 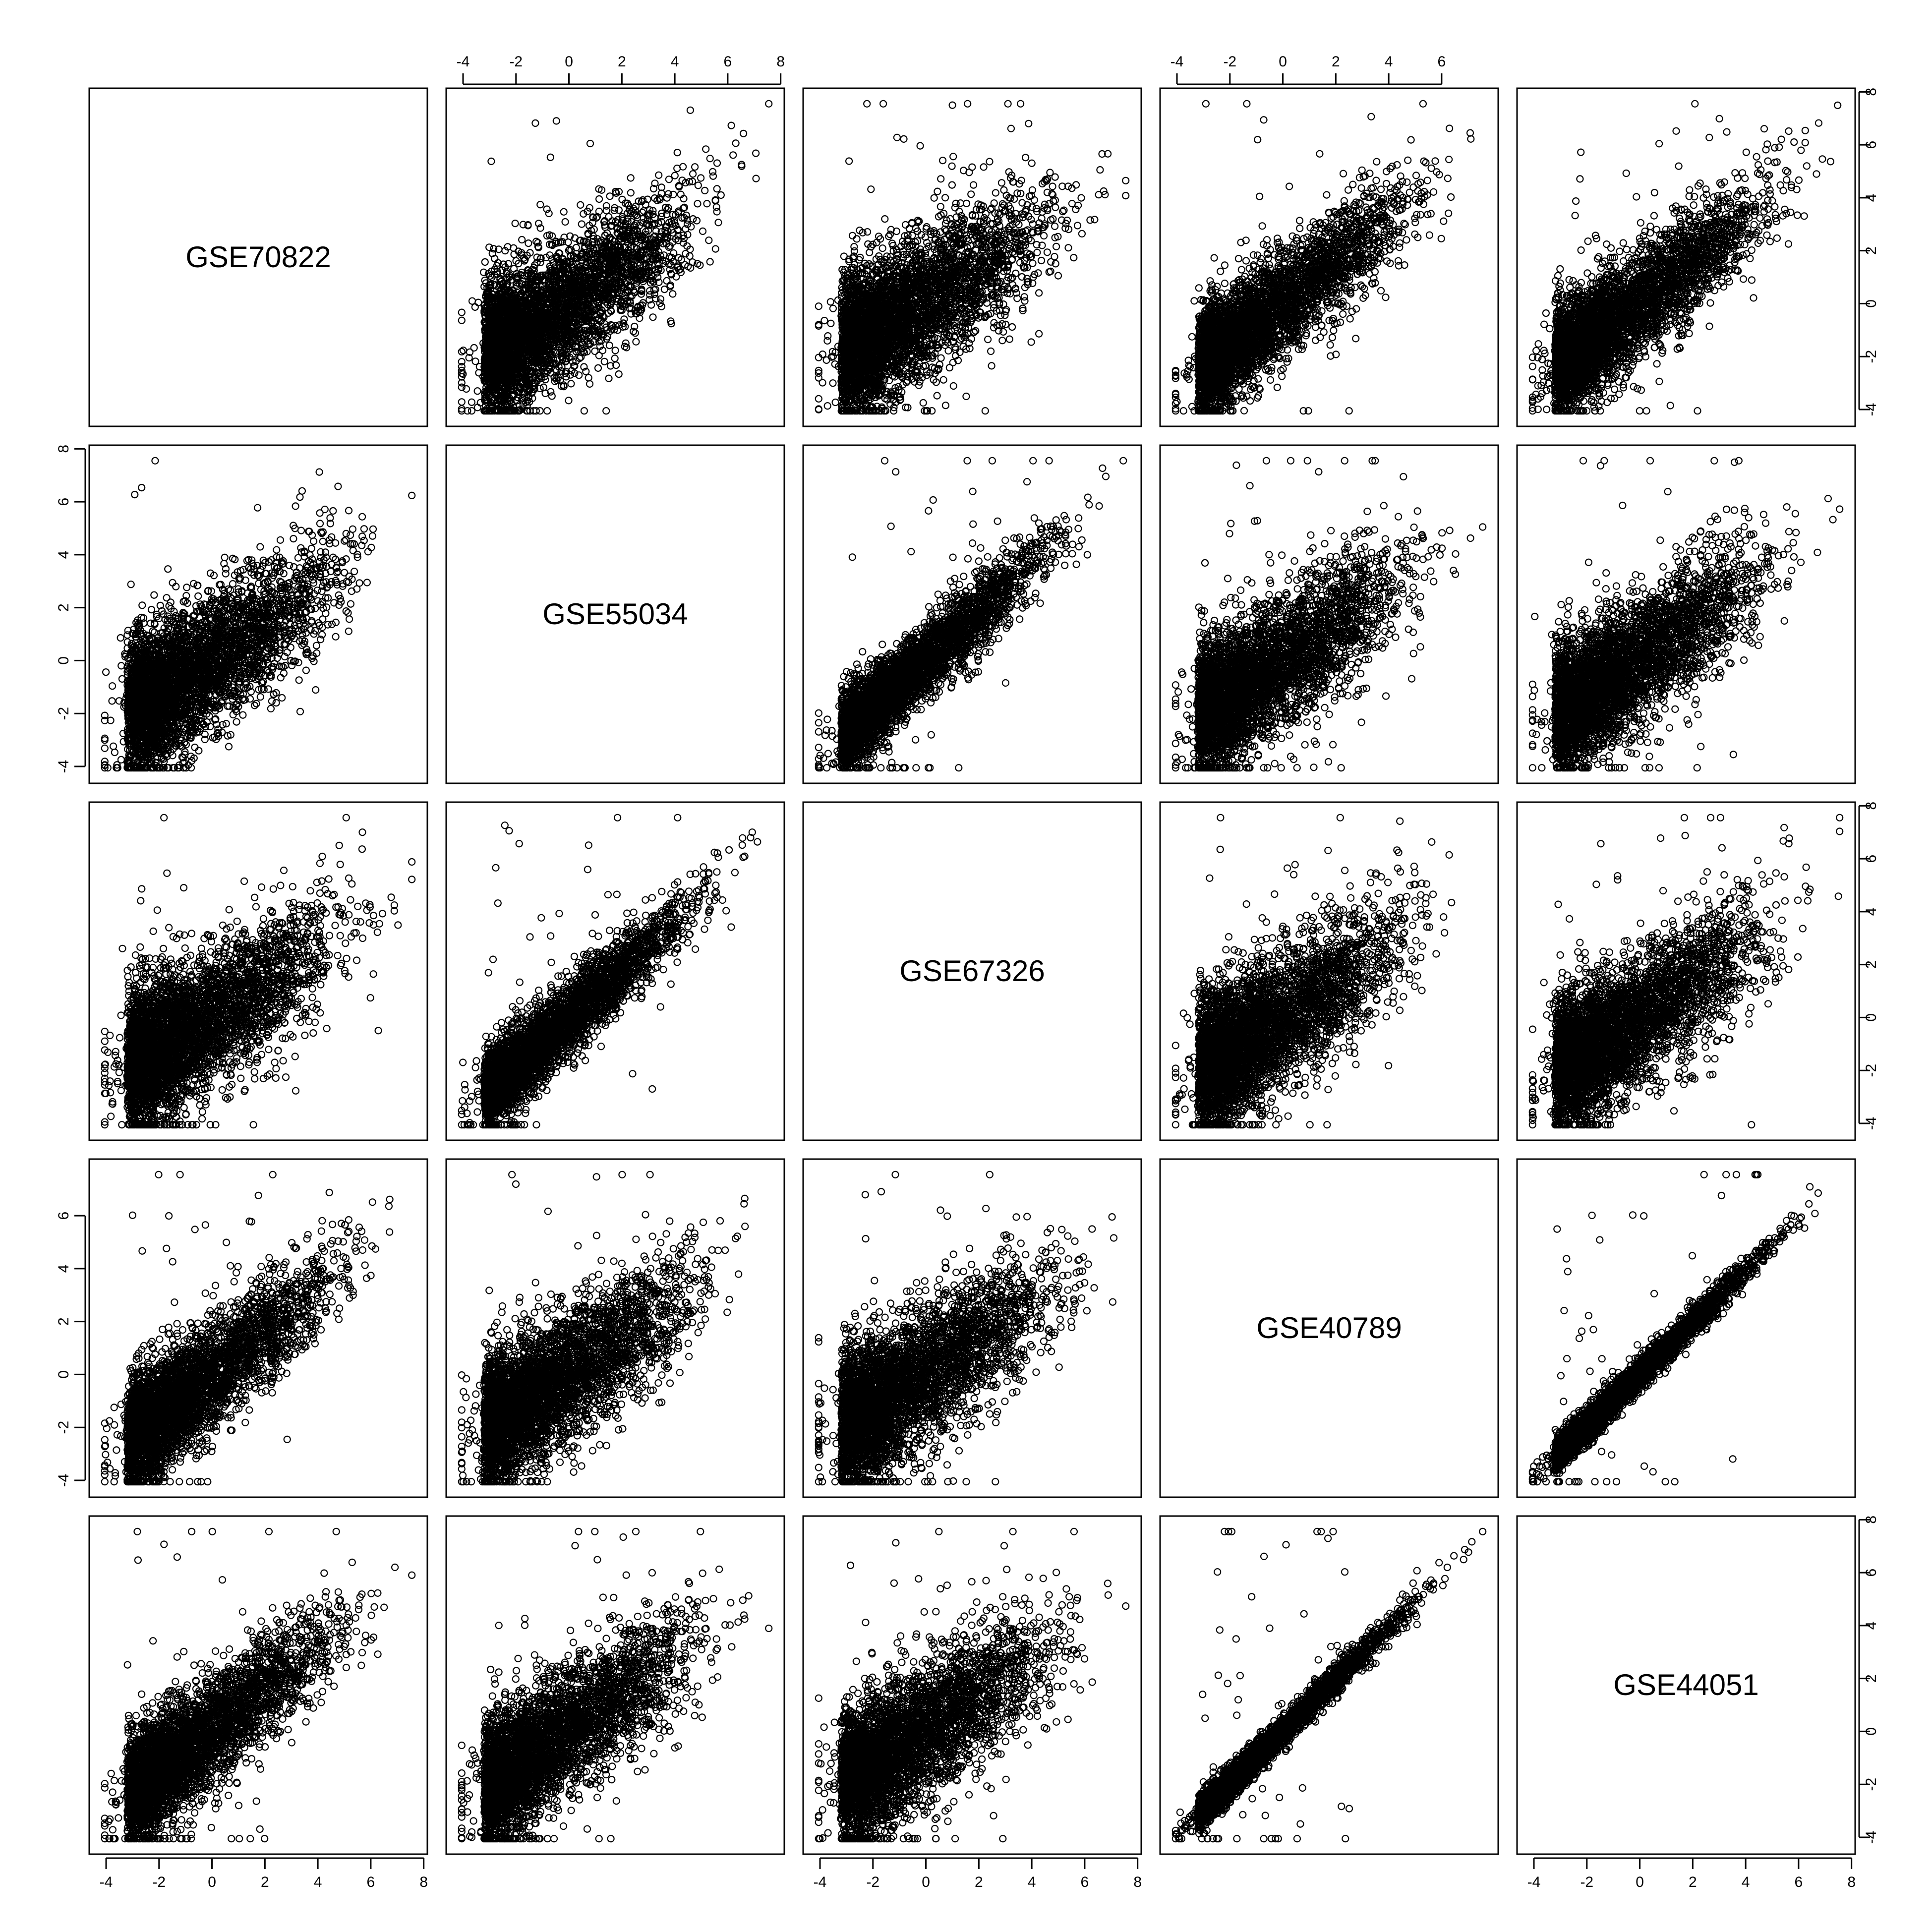 What do you see at coordinates (1686, 1684) in the screenshot?
I see `variable-label: GSE44051` at bounding box center [1686, 1684].